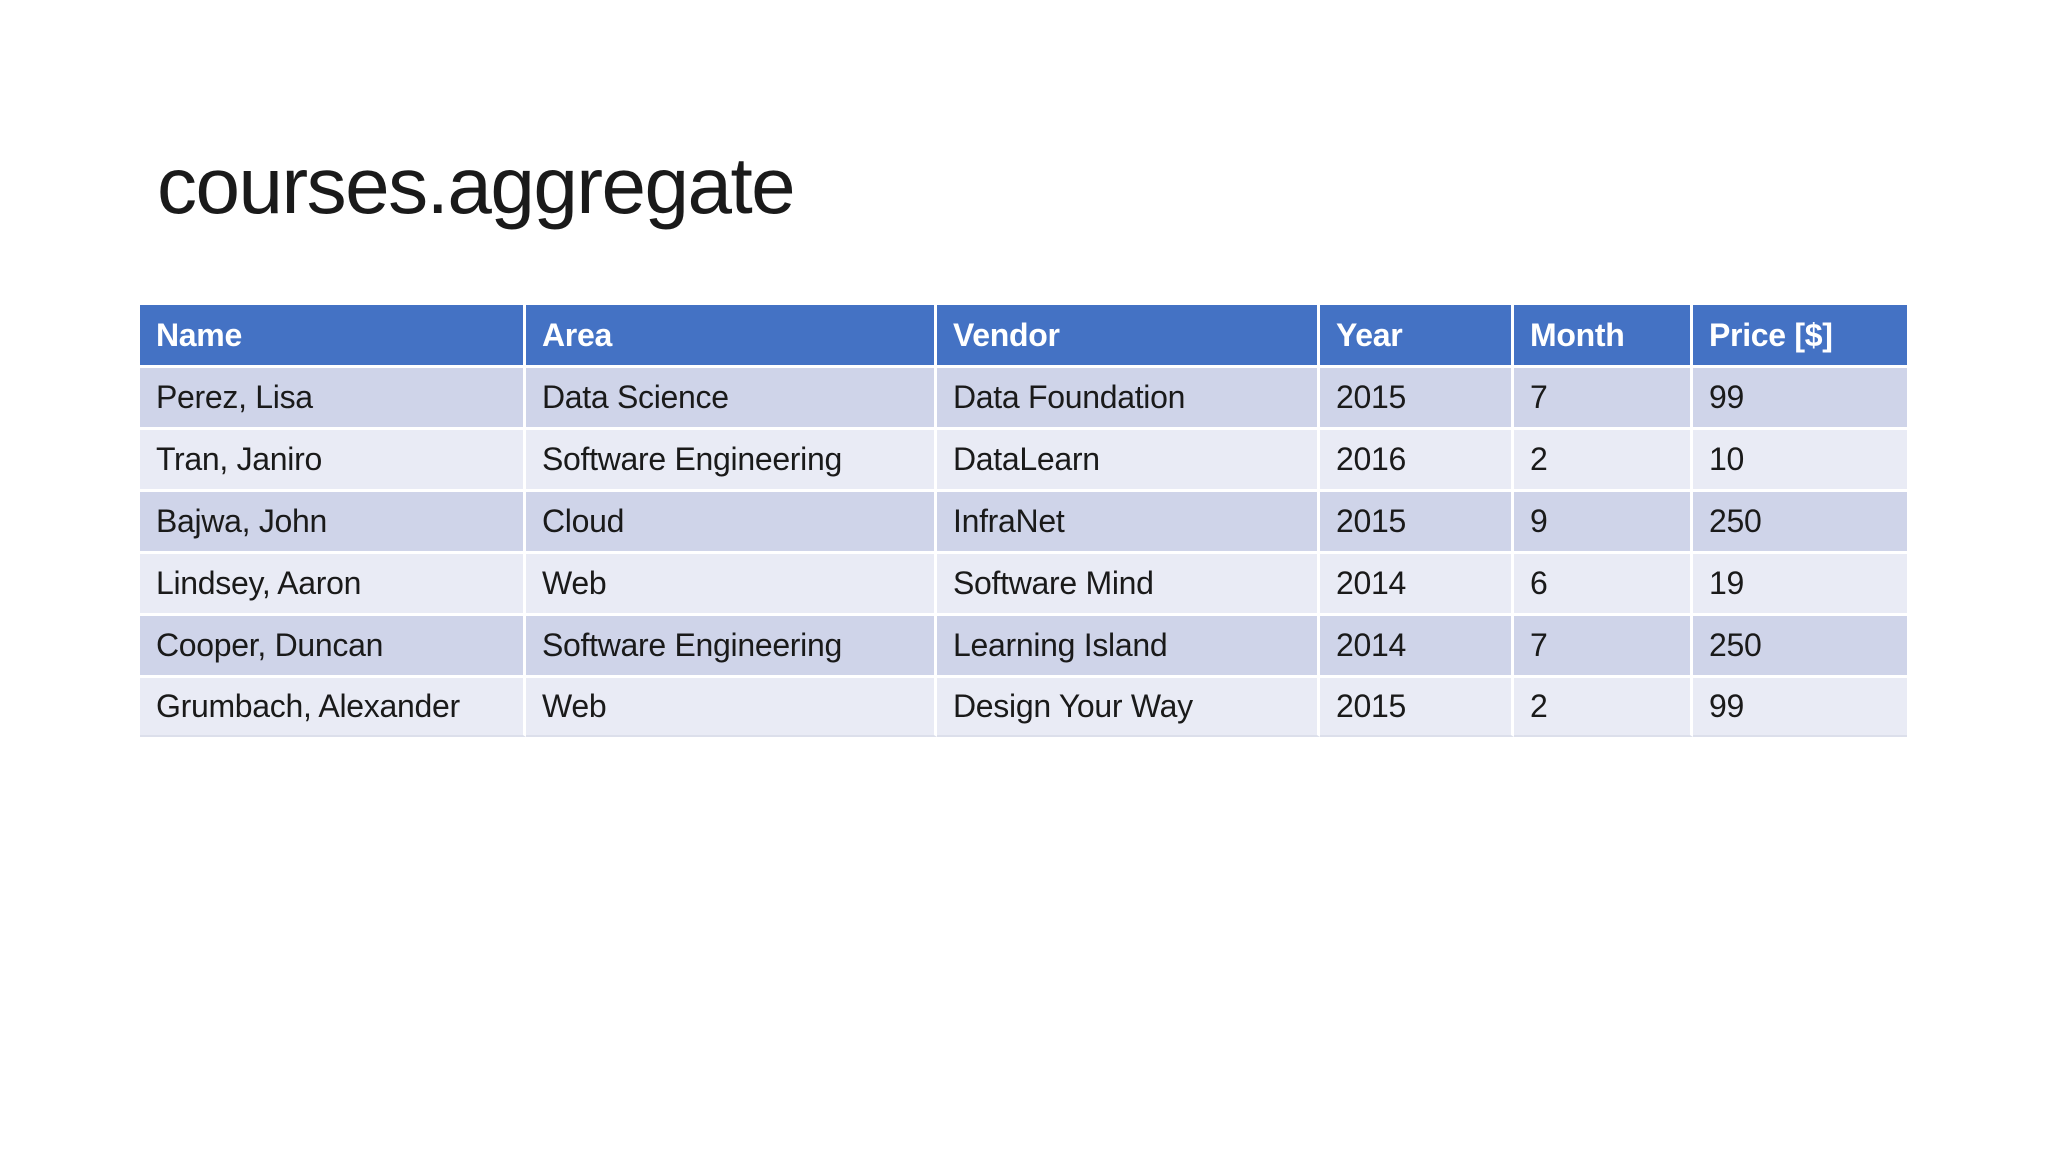 This screenshot has width=2048, height=1152. What do you see at coordinates (731, 520) in the screenshot?
I see `table-cell: Cloud` at bounding box center [731, 520].